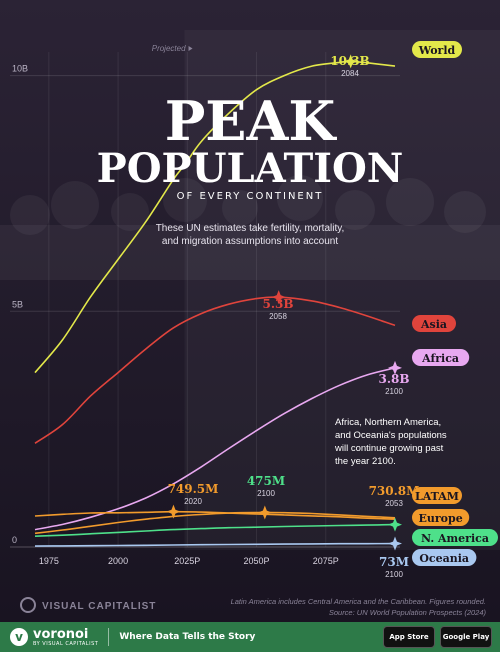 The image size is (500, 652). I want to click on x-tick-label: 2025P, so click(187, 561).